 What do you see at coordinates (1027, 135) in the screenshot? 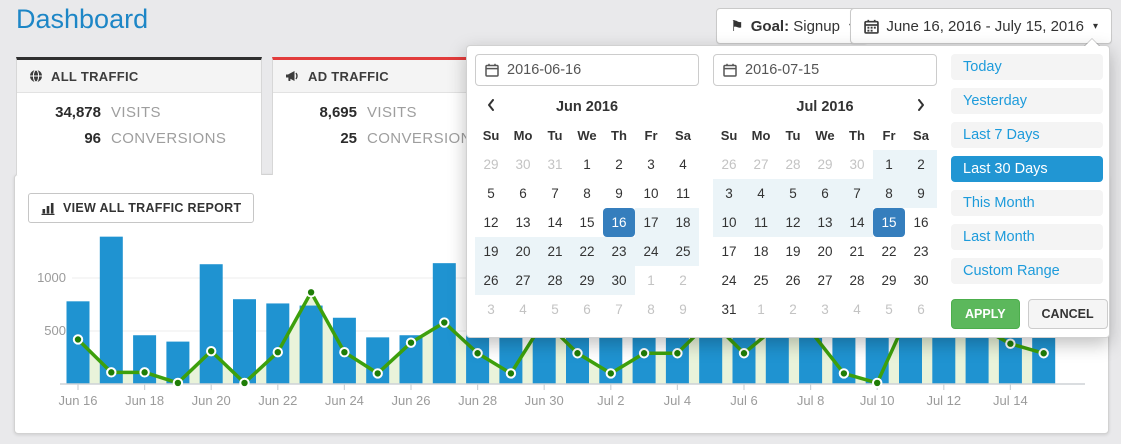
I see `range-option-last-7-days: Last 7 Days` at bounding box center [1027, 135].